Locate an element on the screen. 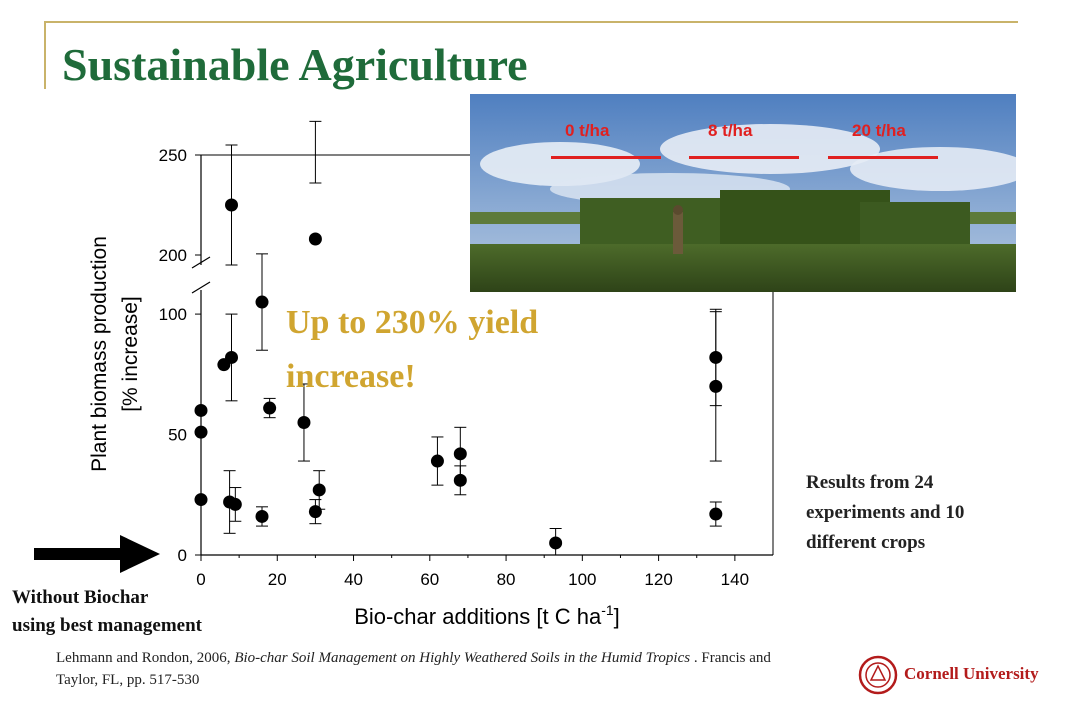 This screenshot has width=1080, height=720. x-tick-label: 60 is located at coordinates (429, 579).